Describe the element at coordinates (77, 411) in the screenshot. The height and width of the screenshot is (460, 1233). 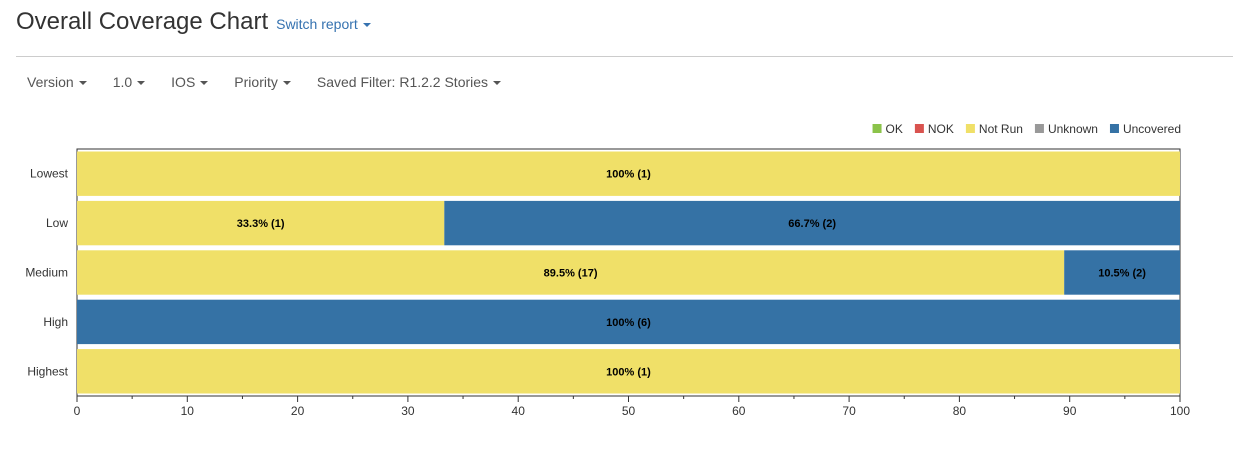
I see `x-tick-label-0: 0` at that location.